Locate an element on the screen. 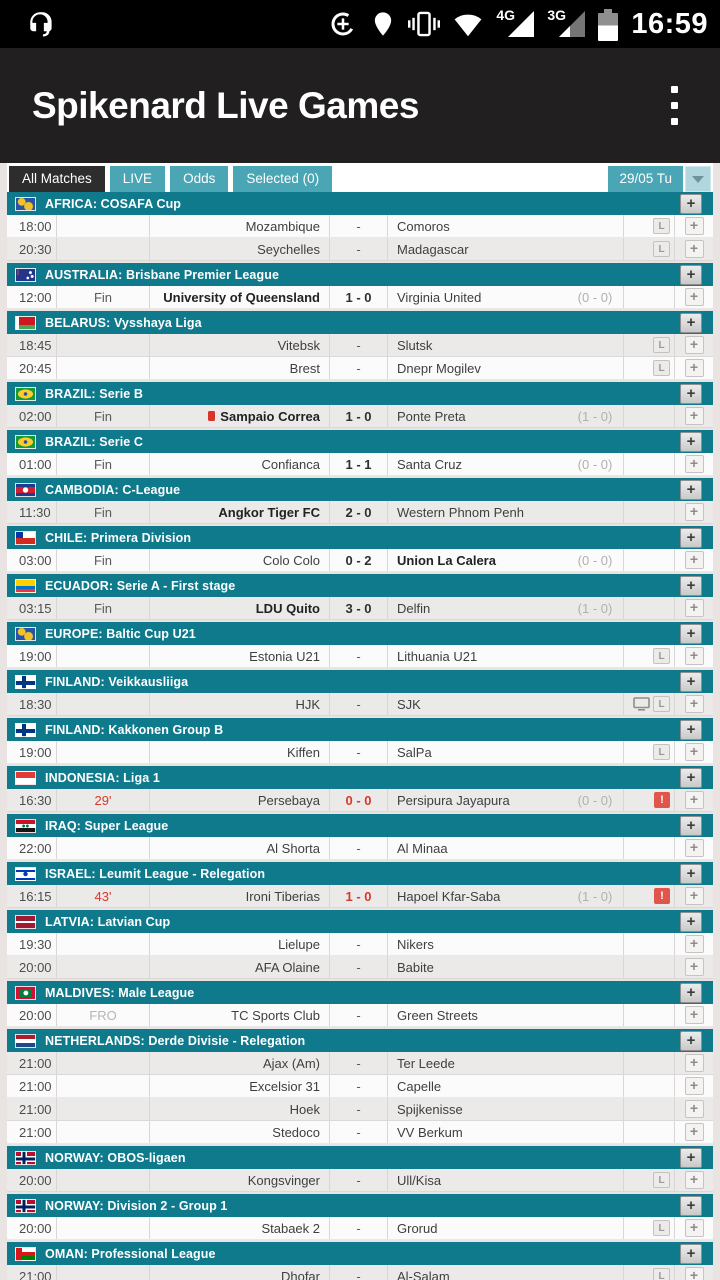  league-header: BRAZIL: Serie C + is located at coordinates (360, 441).